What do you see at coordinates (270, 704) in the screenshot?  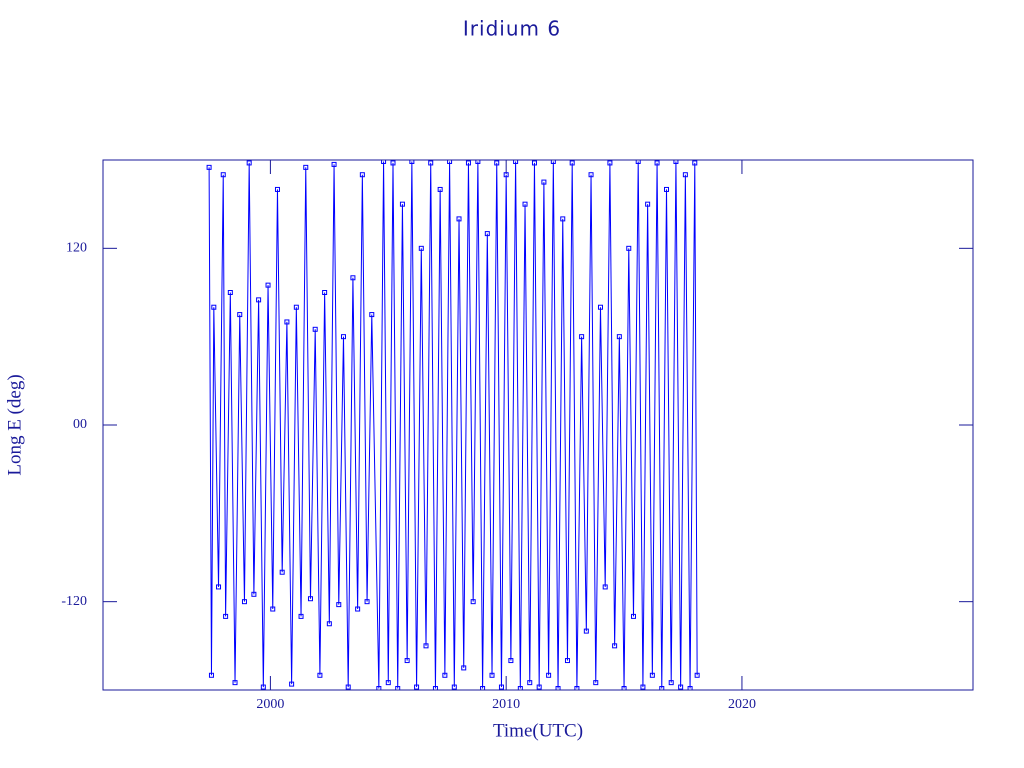 I see `x-tick-label: 2000` at bounding box center [270, 704].